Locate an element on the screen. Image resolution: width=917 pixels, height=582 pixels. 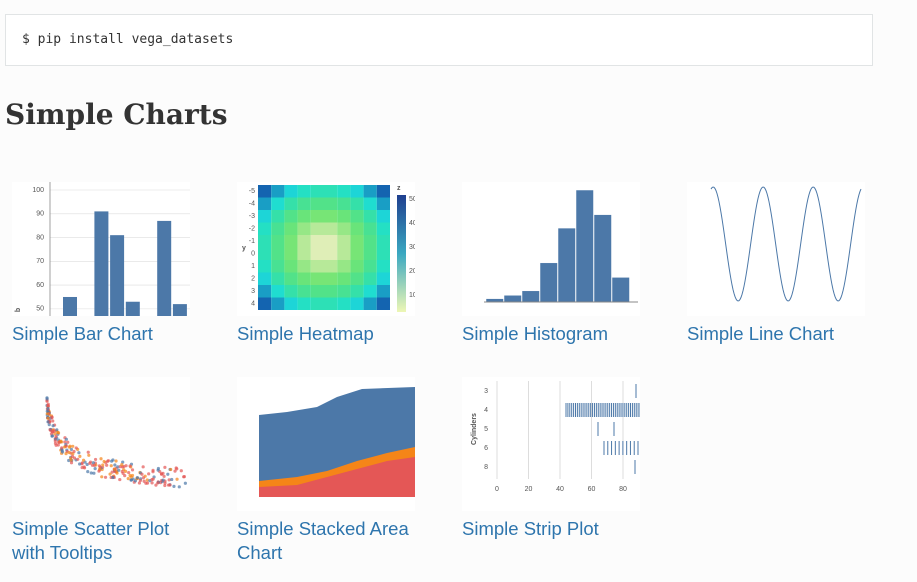
legend-label: 50 is located at coordinates (412, 199).